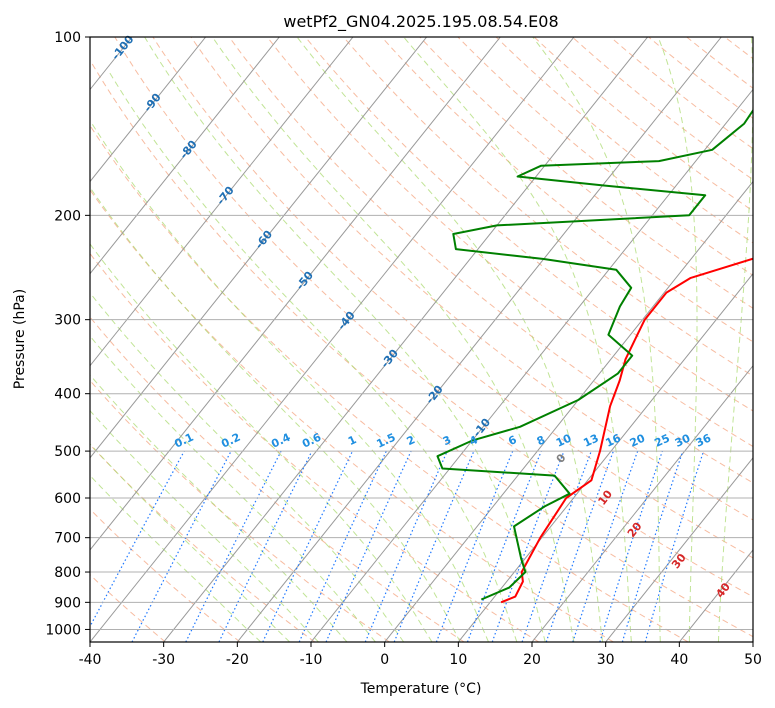 Image resolution: width=775 pixels, height=708 pixels. I want to click on mixing-ratio-label: 25, so click(661, 441).